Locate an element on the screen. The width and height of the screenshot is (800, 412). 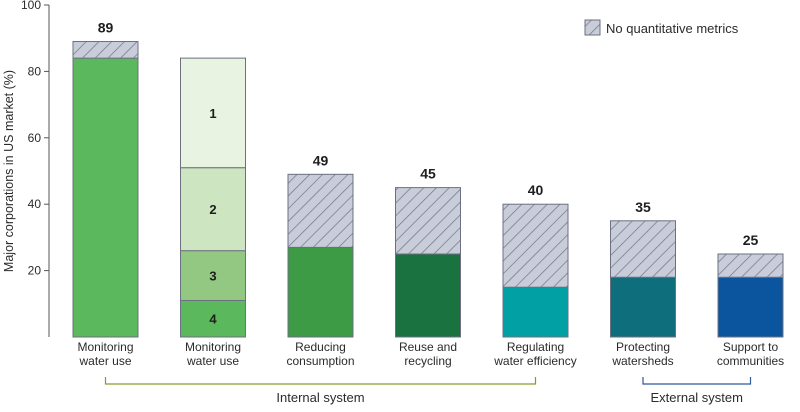
x-tick-label: Support to is located at coordinates (751, 347).